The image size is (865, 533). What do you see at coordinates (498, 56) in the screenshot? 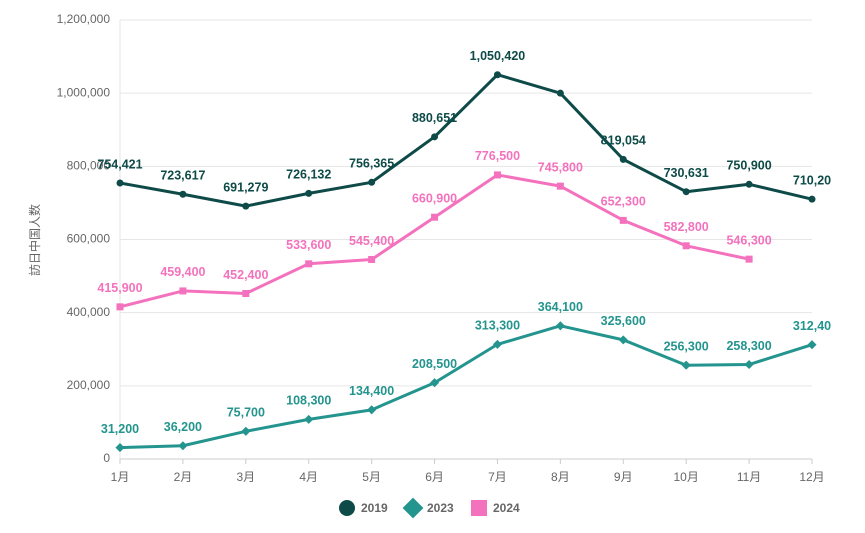
I see `data-label: 1,050,420` at bounding box center [498, 56].